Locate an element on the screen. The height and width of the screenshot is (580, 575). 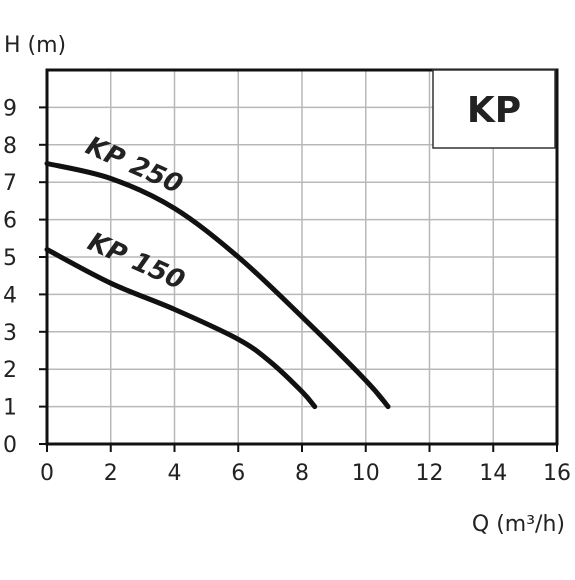
x-tick-label-0: 0 is located at coordinates (47, 473).